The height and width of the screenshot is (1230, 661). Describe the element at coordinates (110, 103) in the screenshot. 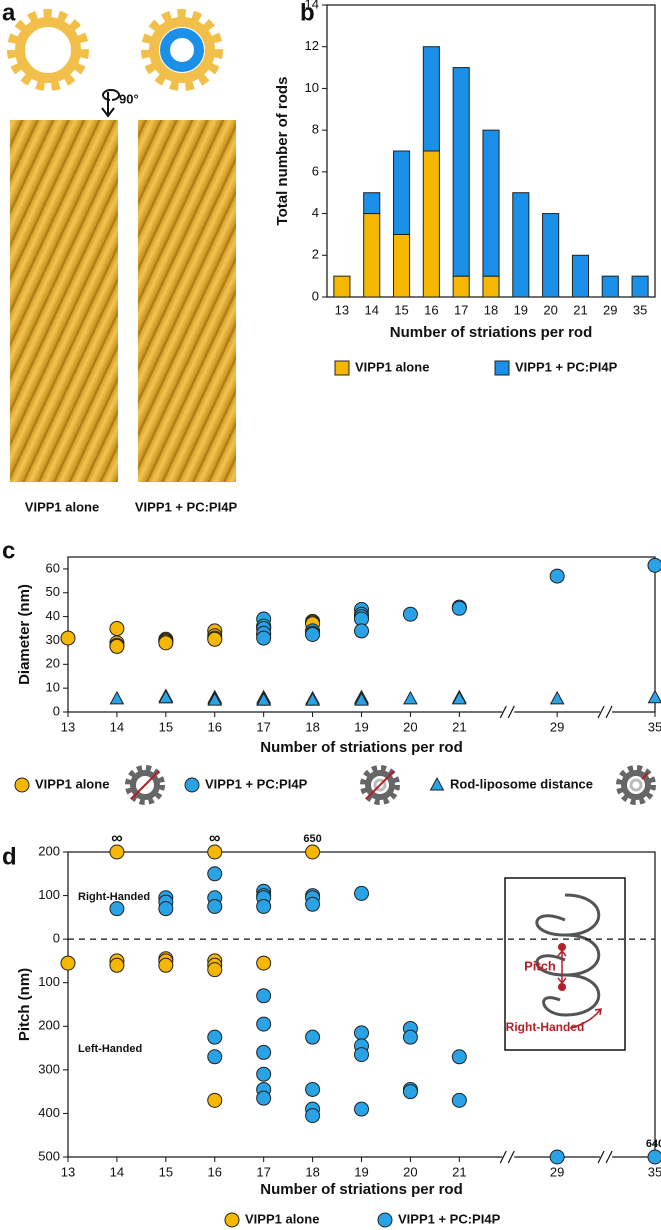

I see `rotate-arrow` at that location.